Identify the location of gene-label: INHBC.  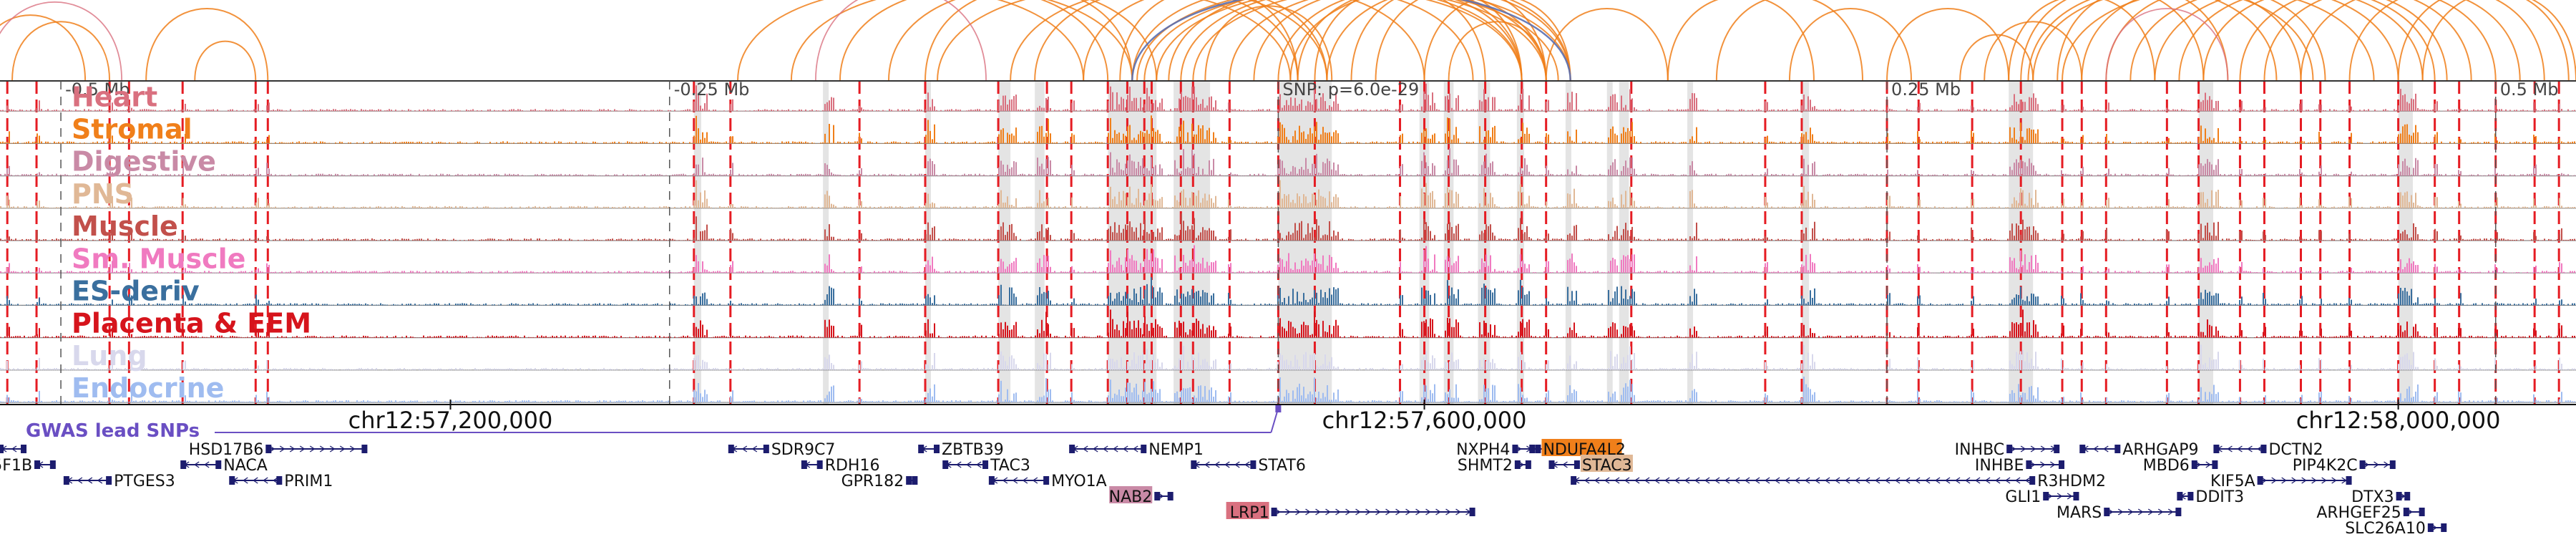
(1980, 450).